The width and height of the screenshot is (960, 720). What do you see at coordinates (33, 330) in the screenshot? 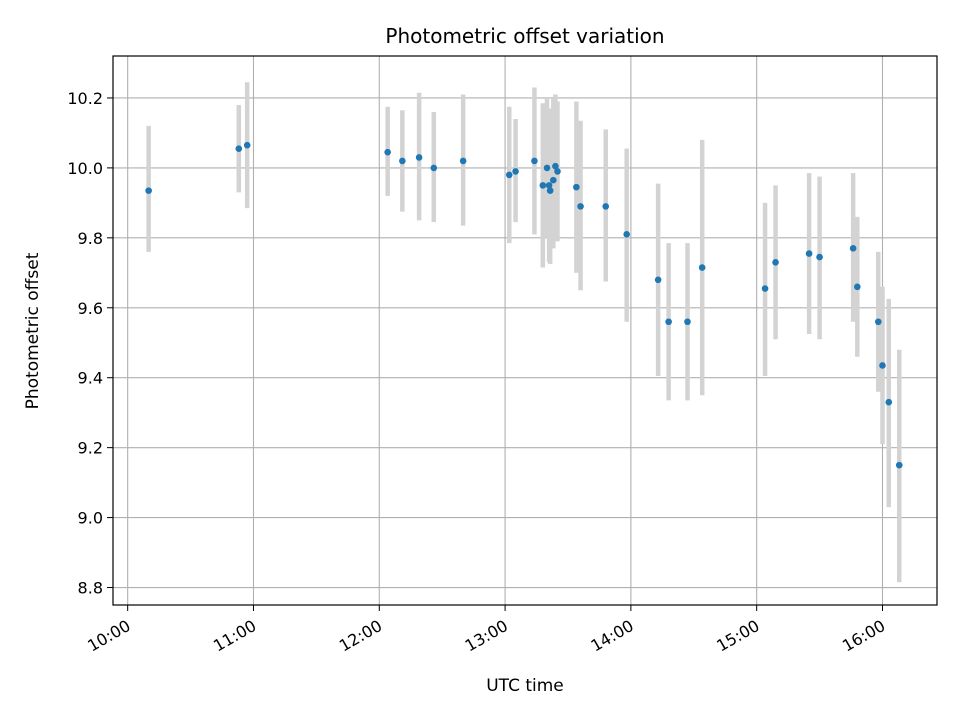
I see `y-axis-label: Photometric offset` at bounding box center [33, 330].